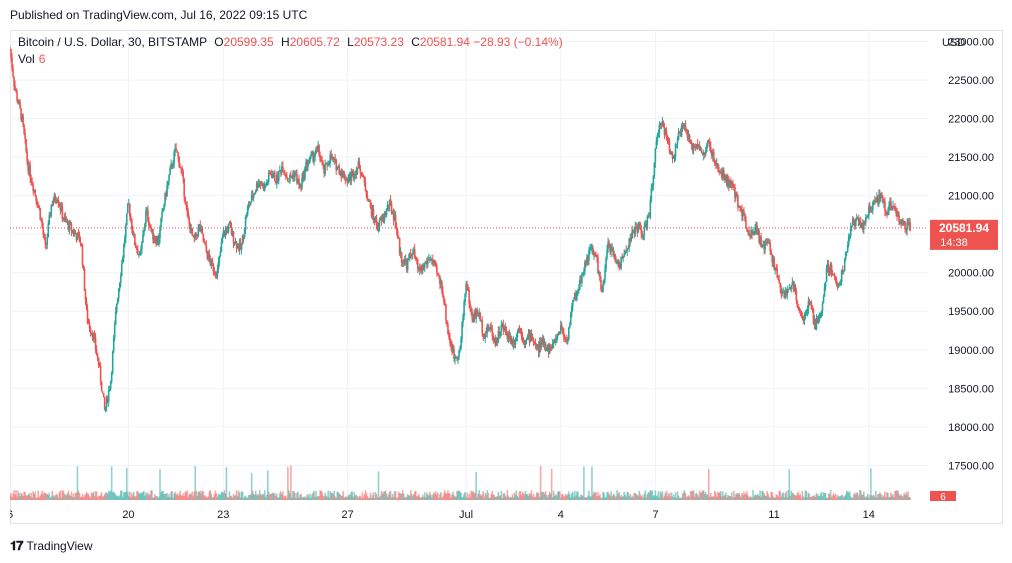 The width and height of the screenshot is (1012, 563). Describe the element at coordinates (971, 466) in the screenshot. I see `y-tick-label: 17500.00` at that location.